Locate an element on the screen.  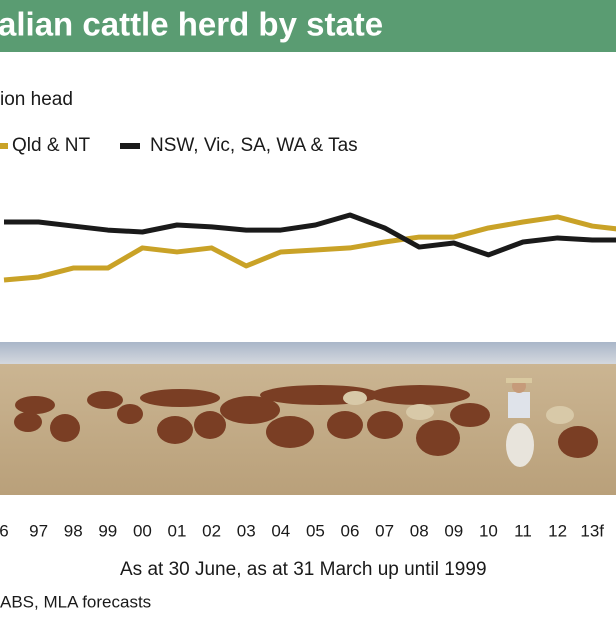
x-tick-label: 02 is located at coordinates (211, 530).